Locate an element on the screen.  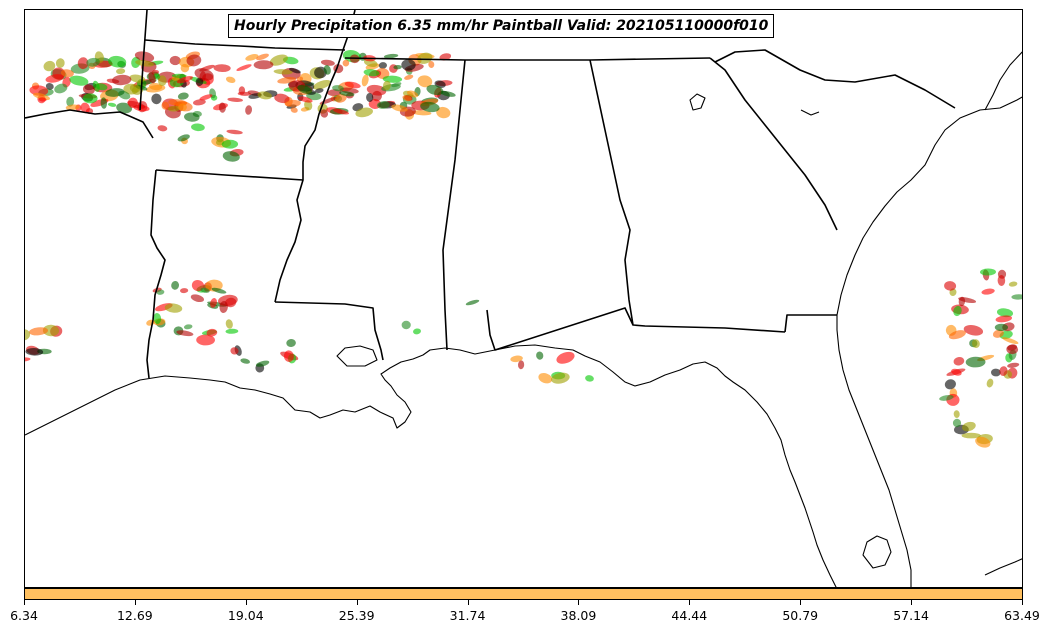
colorbar-tick-label: 19.04 is located at coordinates (245, 615).